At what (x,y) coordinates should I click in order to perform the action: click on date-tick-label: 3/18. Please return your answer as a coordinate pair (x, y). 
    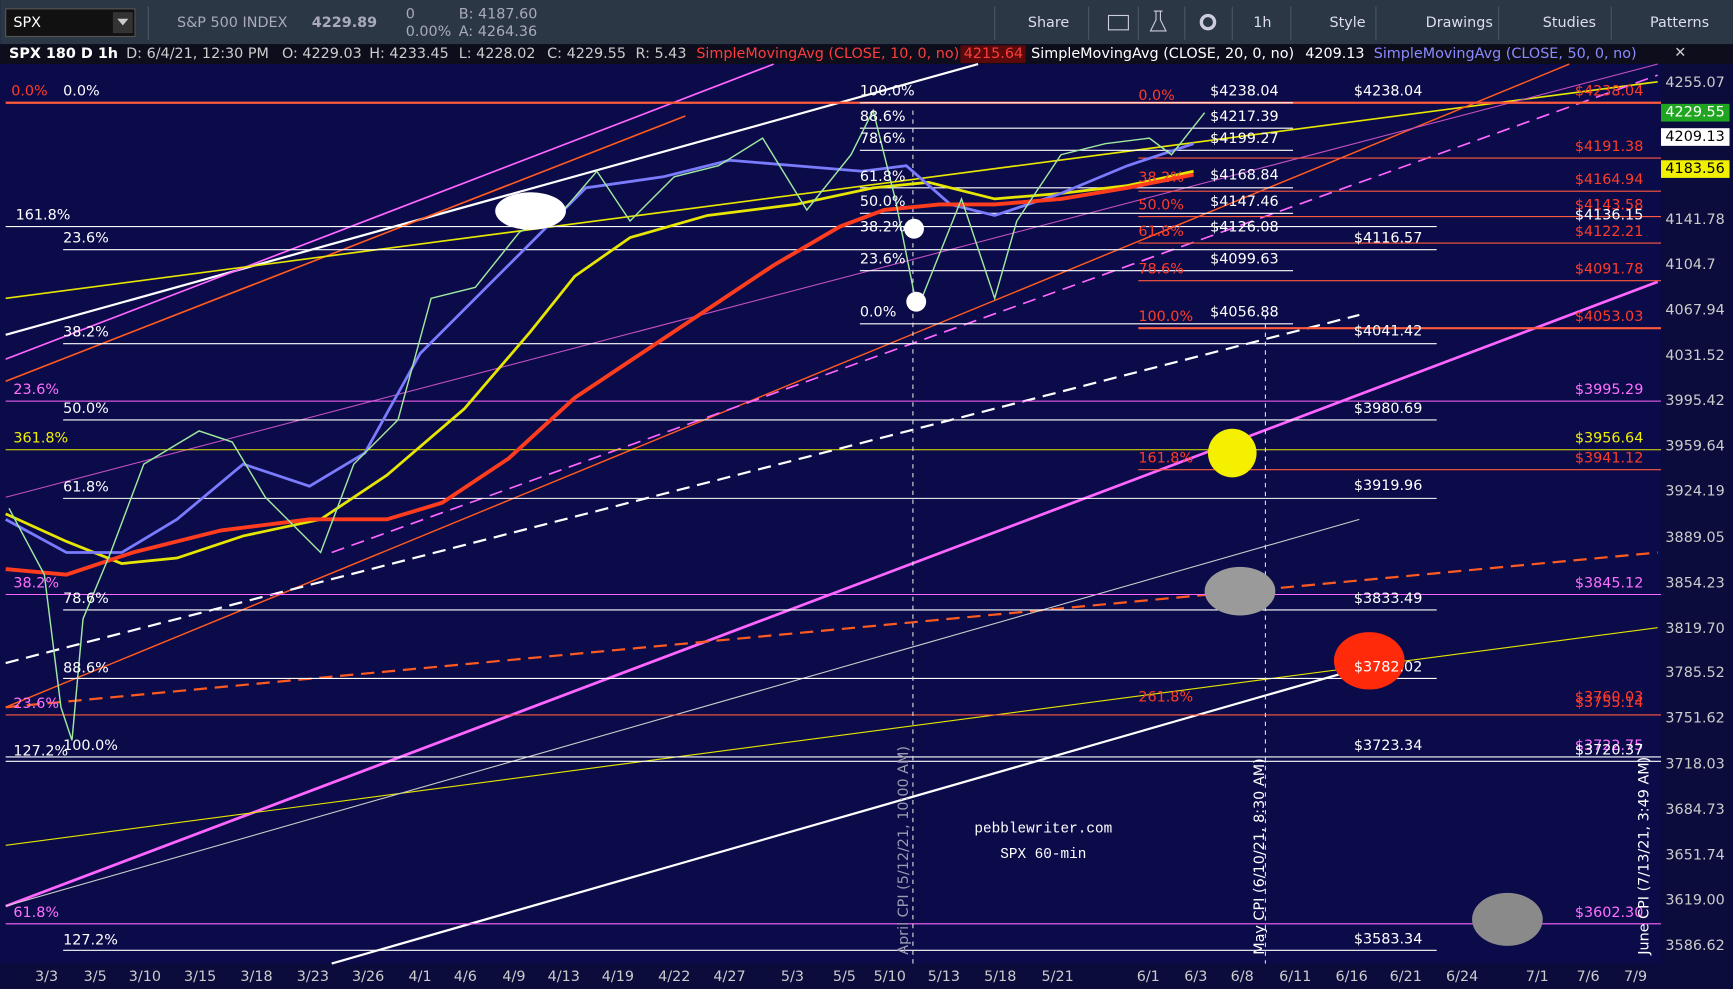
    Looking at the image, I should click on (256, 977).